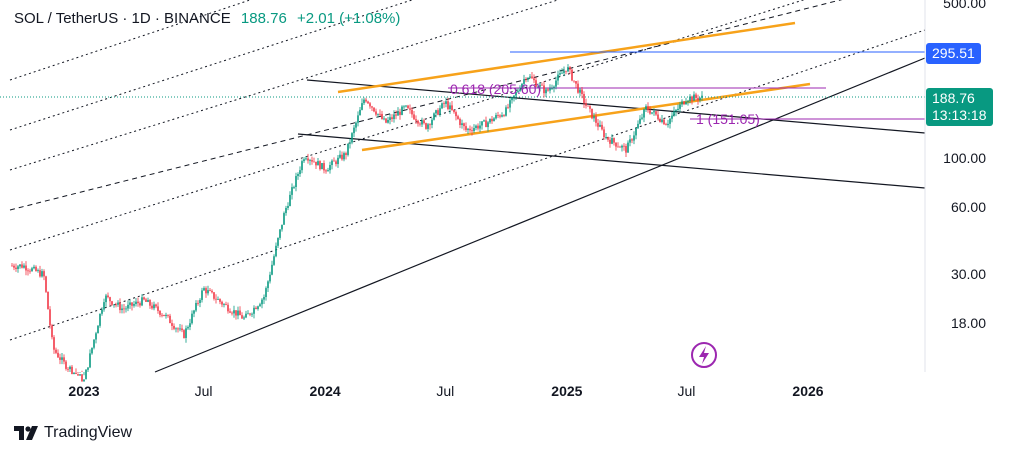 The image size is (1024, 454). What do you see at coordinates (959, 107) in the screenshot?
I see `current-price-badge: 188.76 13:13:18` at bounding box center [959, 107].